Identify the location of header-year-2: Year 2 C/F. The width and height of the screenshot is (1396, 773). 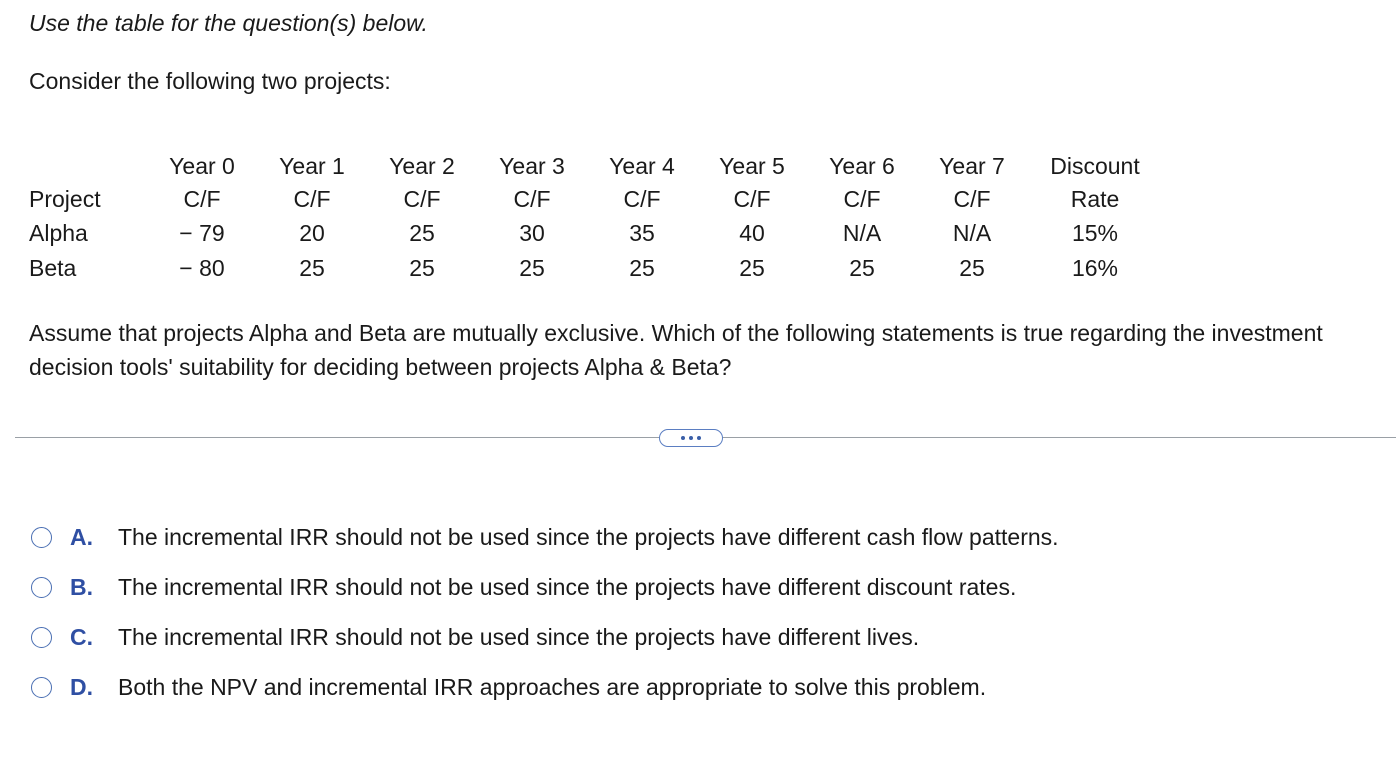
(422, 182).